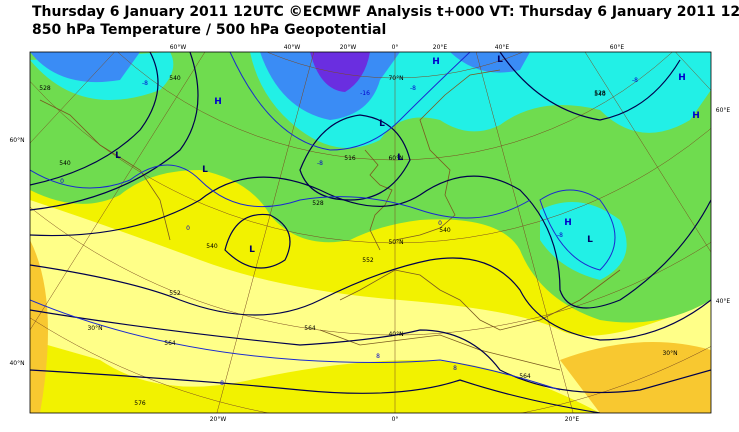  What do you see at coordinates (395, 419) in the screenshot?
I see `longitude-labels-bottom: 0°` at bounding box center [395, 419].